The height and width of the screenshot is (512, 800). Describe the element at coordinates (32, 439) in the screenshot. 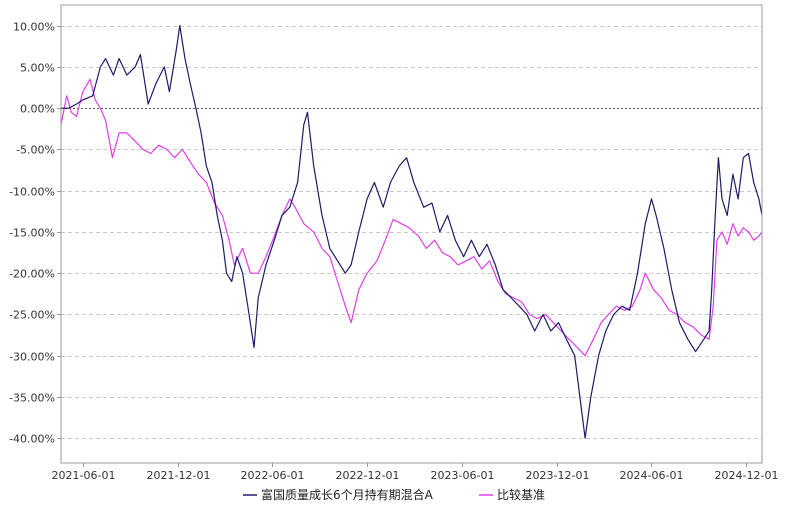

I see `y-tick-label: -40.00%` at that location.